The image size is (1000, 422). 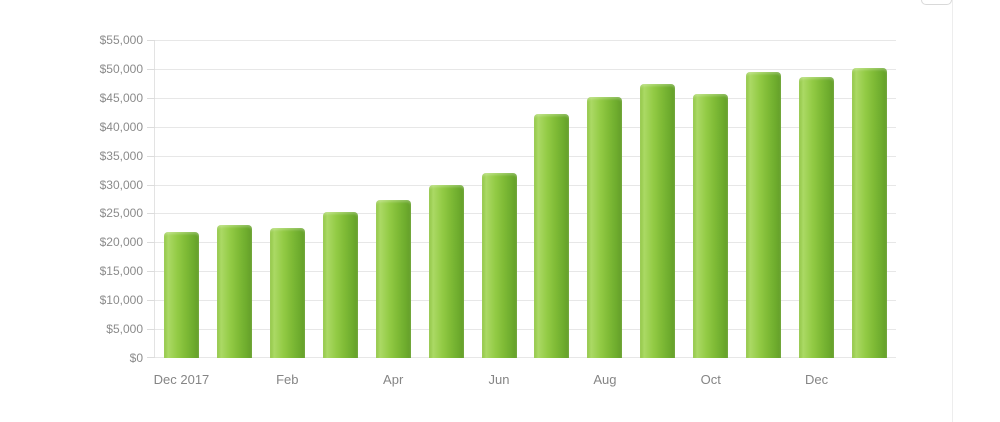 I want to click on bar-aug, so click(x=605, y=227).